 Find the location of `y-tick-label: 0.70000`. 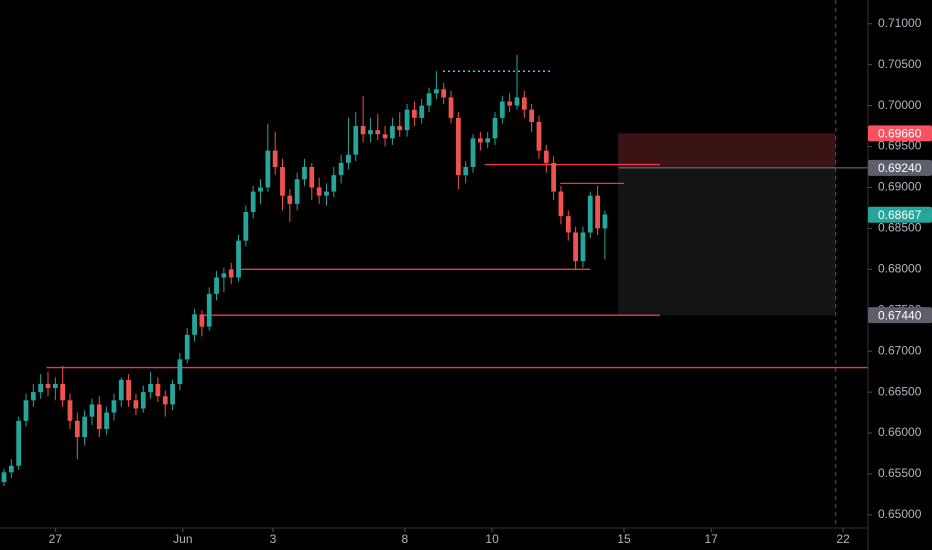

y-tick-label: 0.70000 is located at coordinates (900, 105).